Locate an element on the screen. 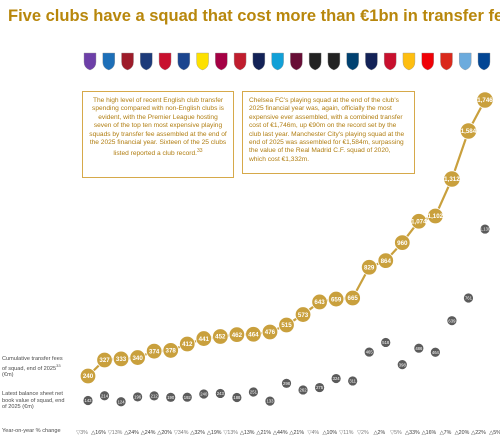 The image size is (500, 440). book-value-label: 192 is located at coordinates (188, 397).